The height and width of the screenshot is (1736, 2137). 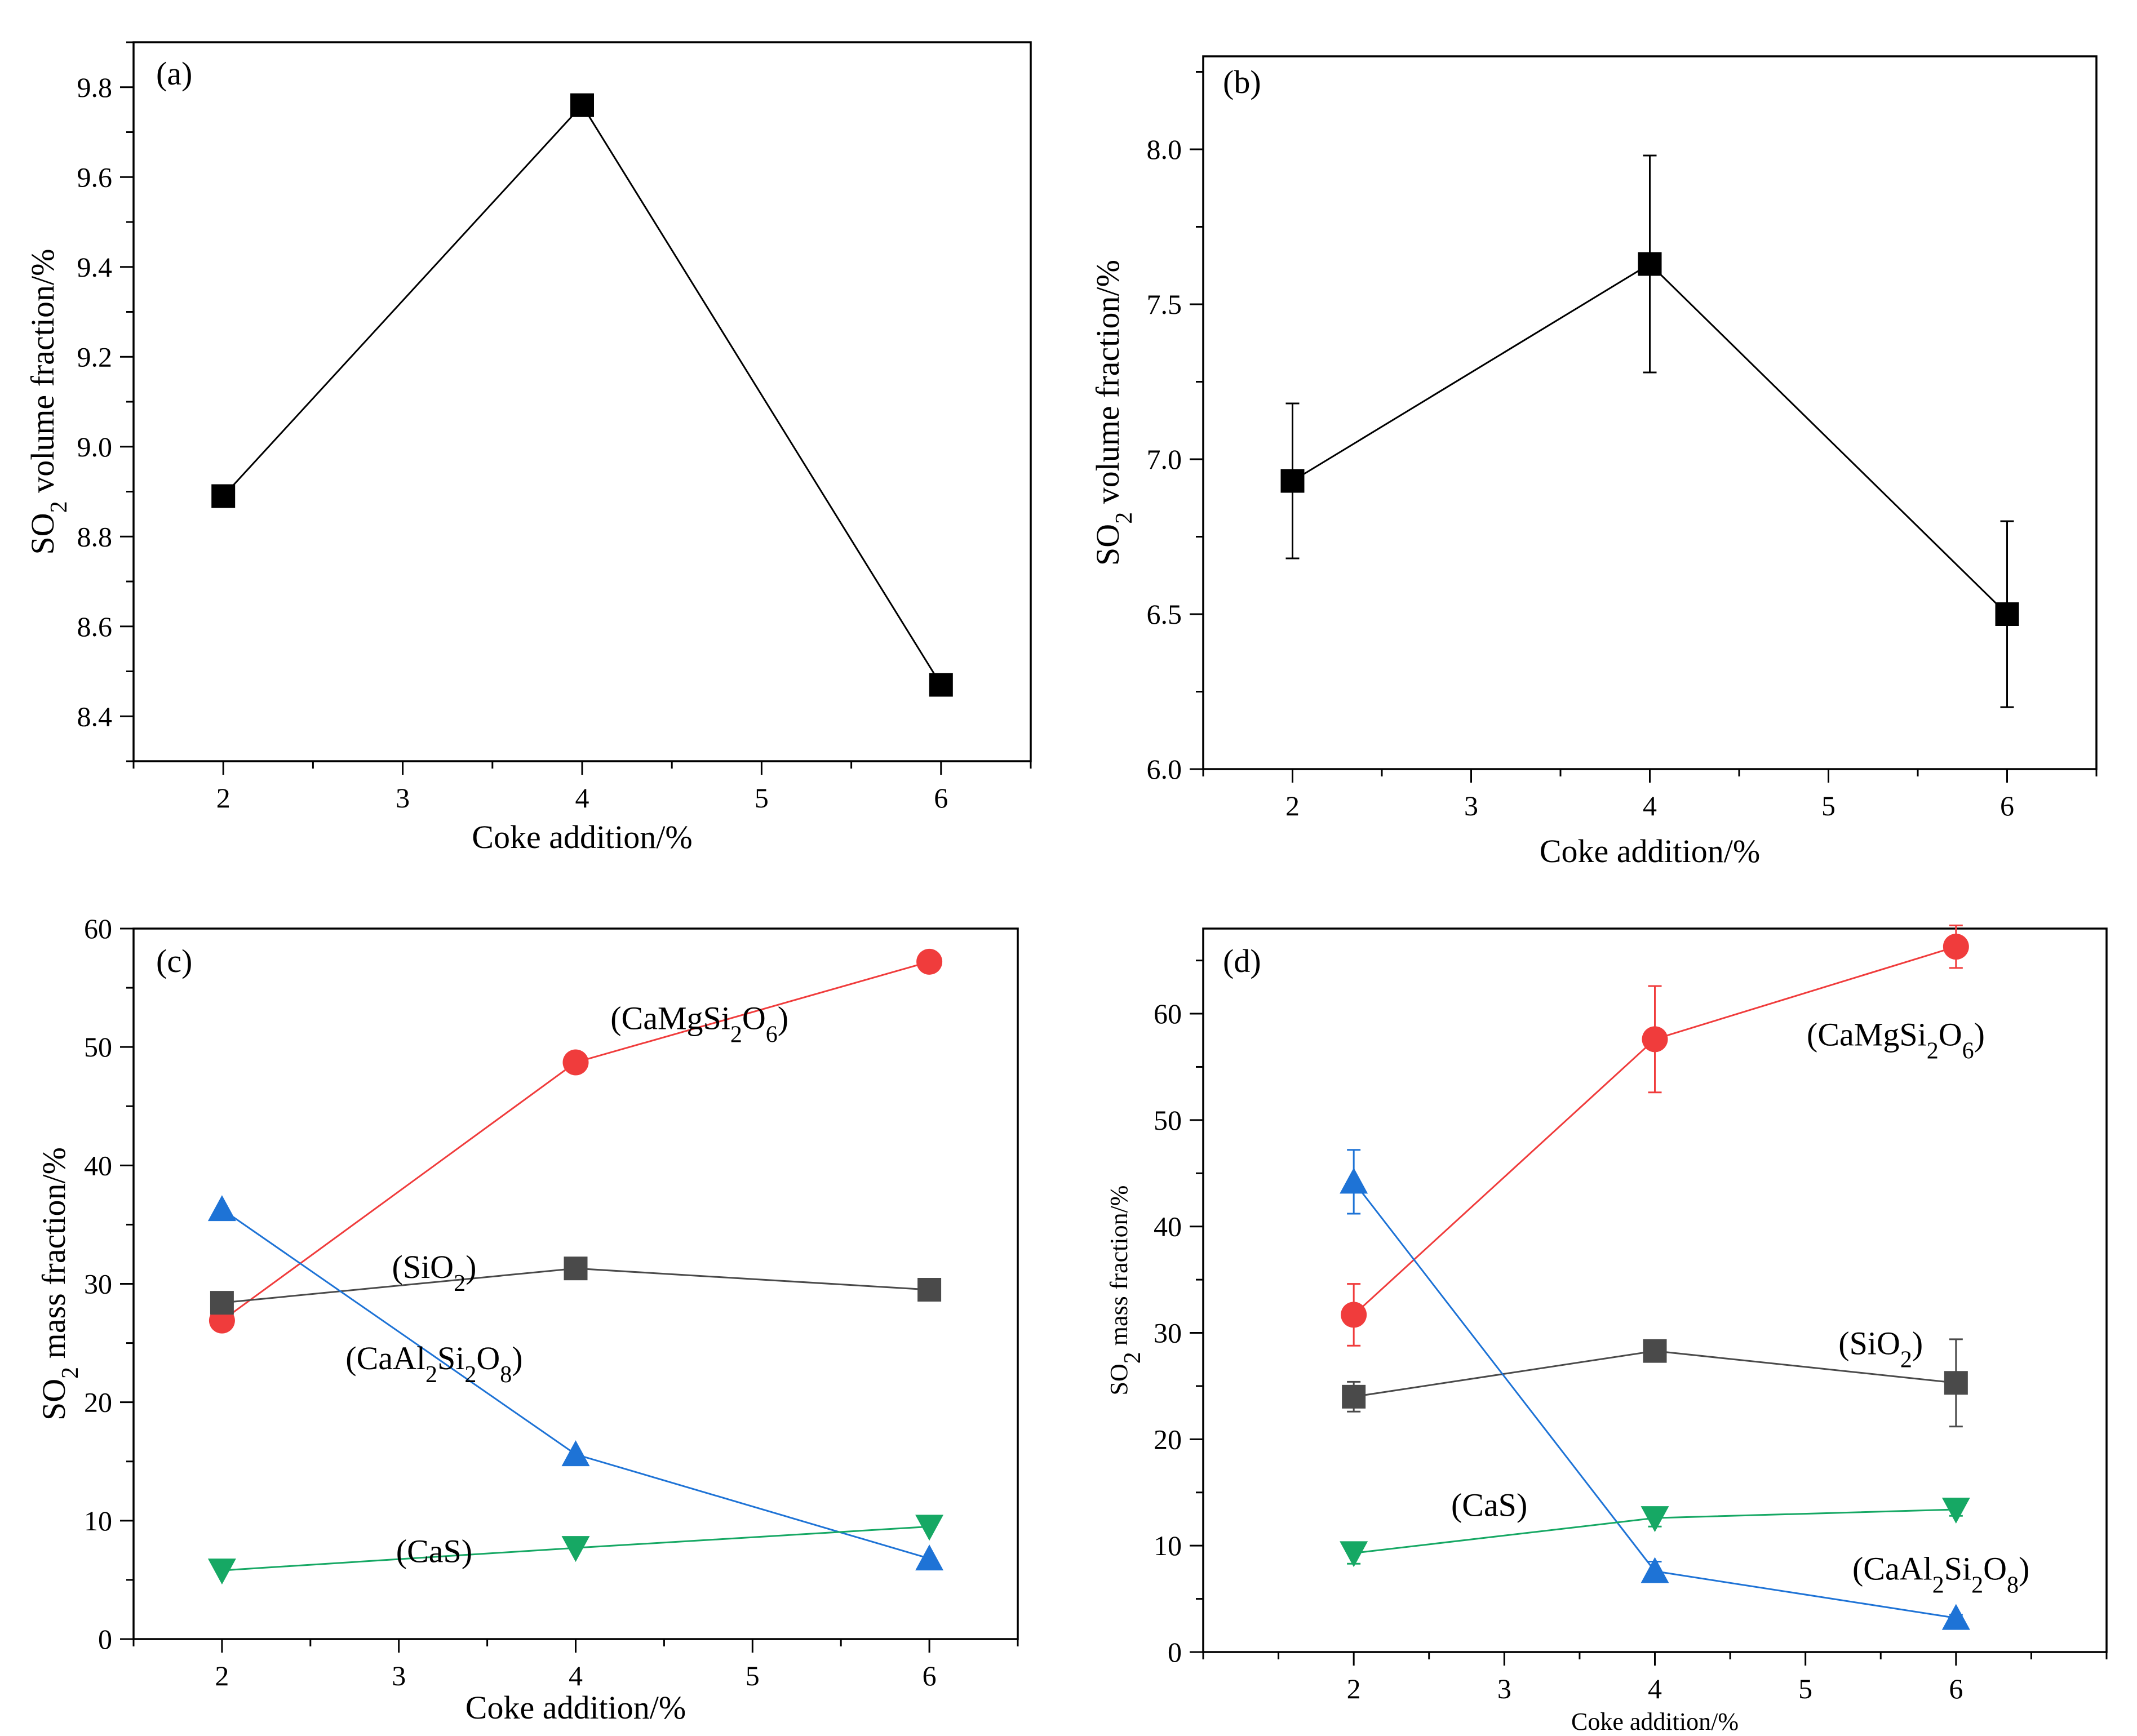 I want to click on series-annotation: (CaAl2Si2O8), so click(x=434, y=1364).